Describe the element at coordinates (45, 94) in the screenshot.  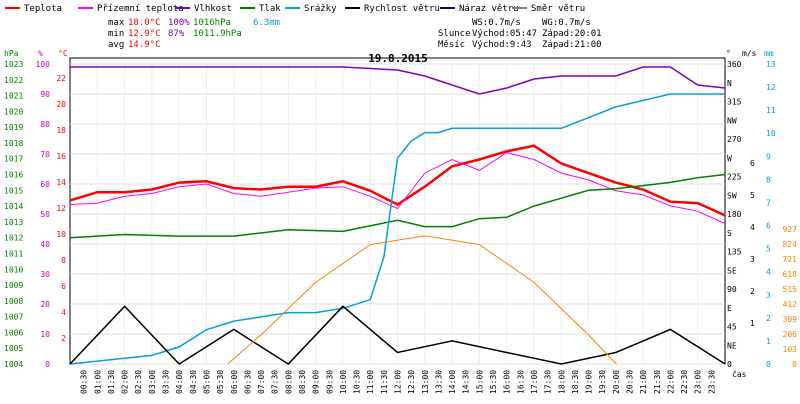
I see `pct-tick: 90` at that location.